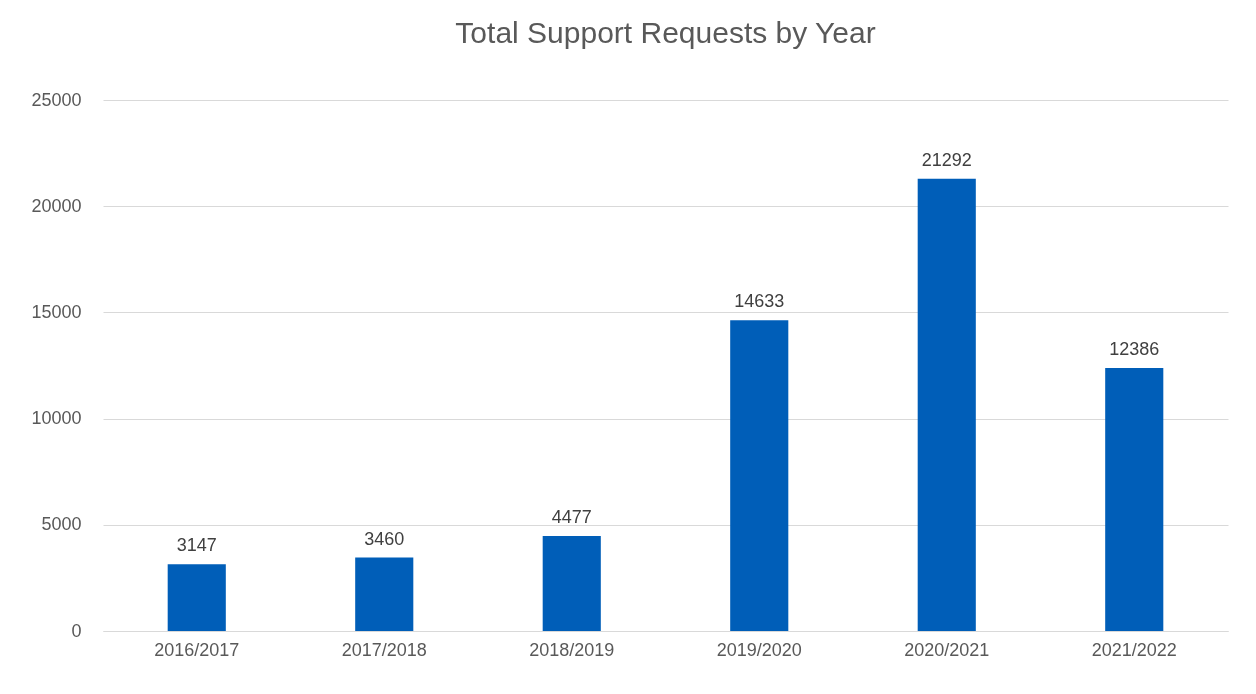 The image size is (1256, 694). I want to click on data-label: 4477, so click(571, 516).